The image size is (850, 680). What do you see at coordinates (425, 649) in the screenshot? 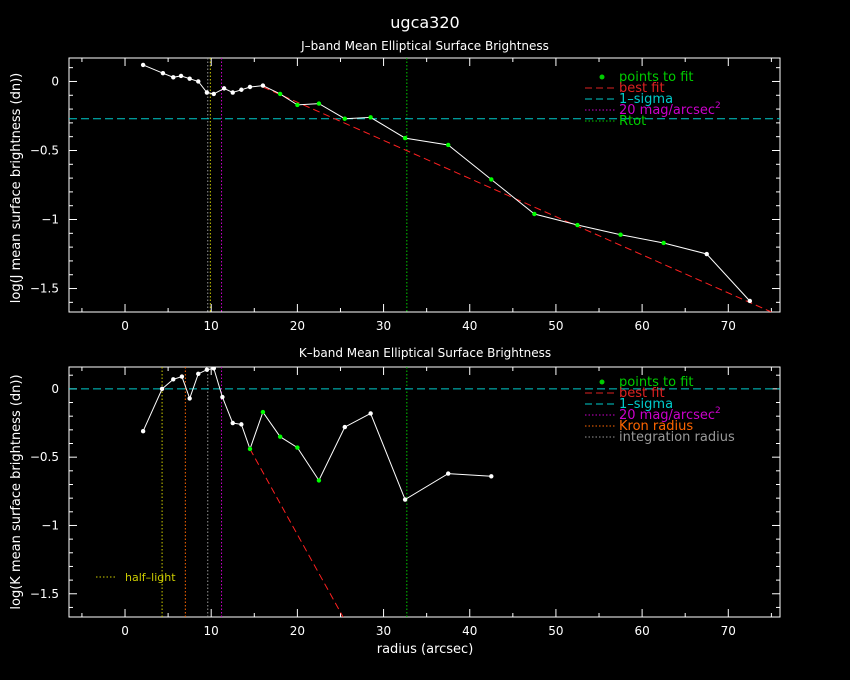
I see `x-axis-label: radius (arcsec)` at bounding box center [425, 649].